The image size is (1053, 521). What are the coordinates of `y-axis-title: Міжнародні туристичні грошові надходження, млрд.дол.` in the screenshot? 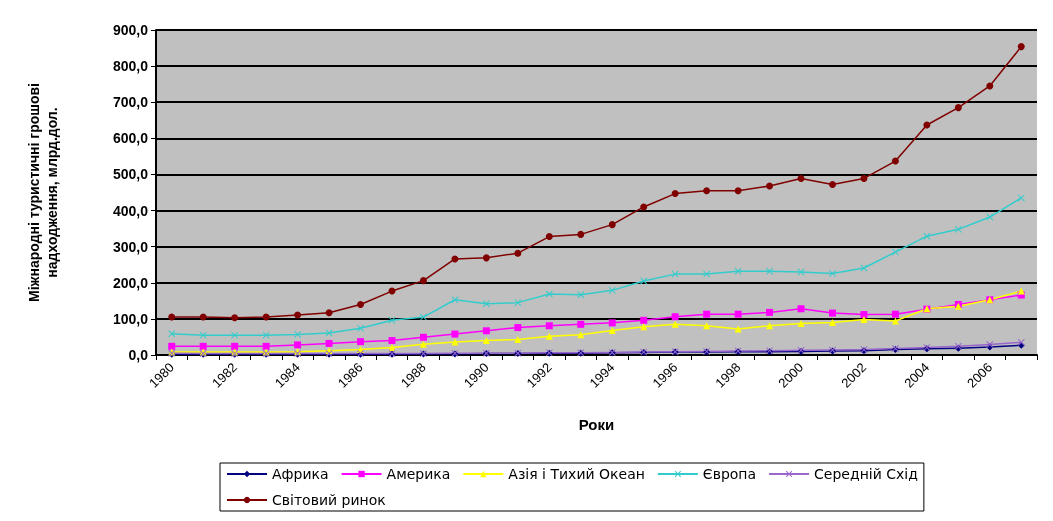 It's located at (43, 192).